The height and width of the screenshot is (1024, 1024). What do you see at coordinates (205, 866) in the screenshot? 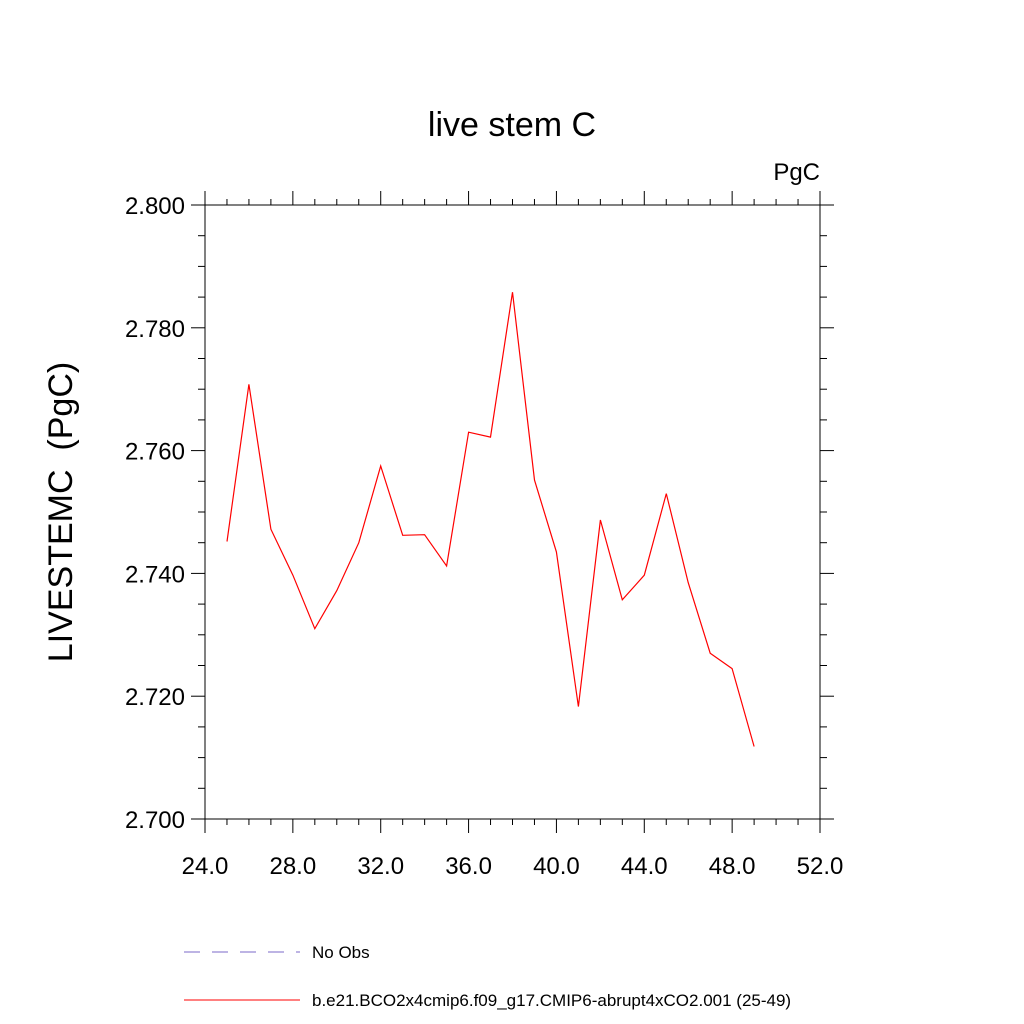
I see `x-tick-label: 24.0` at bounding box center [205, 866].